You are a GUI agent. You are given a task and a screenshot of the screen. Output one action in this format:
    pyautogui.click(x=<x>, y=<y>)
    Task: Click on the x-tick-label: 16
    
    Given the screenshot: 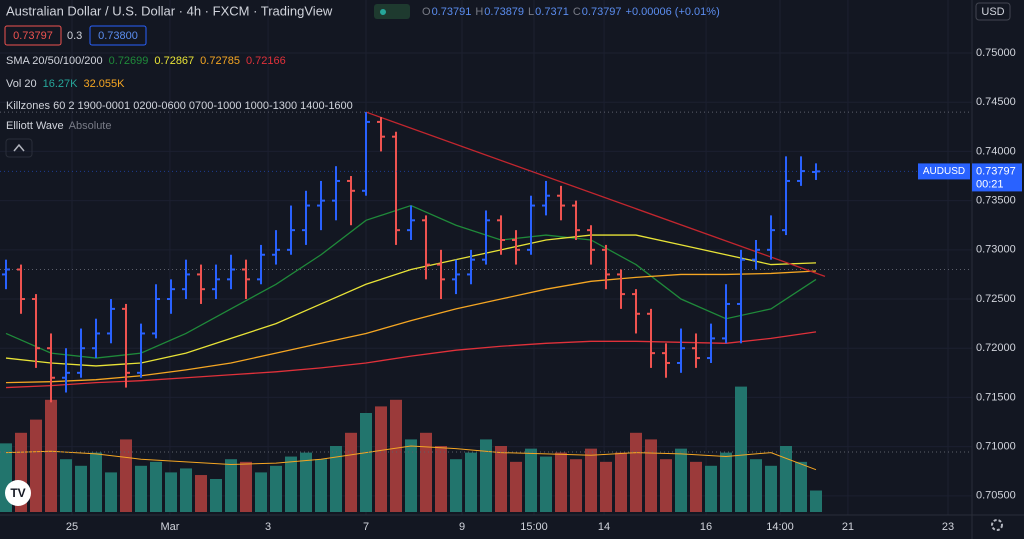 What is the action you would take?
    pyautogui.click(x=706, y=527)
    